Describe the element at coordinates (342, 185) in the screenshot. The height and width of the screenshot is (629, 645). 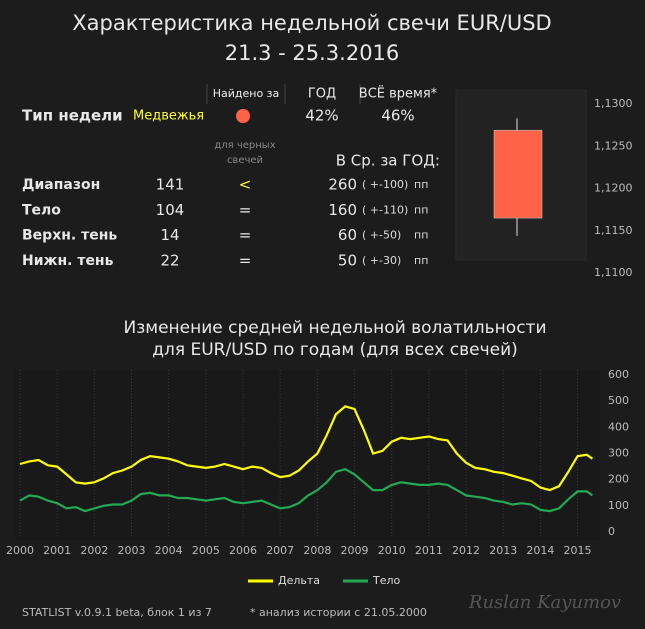
I see `year-average: 260` at that location.